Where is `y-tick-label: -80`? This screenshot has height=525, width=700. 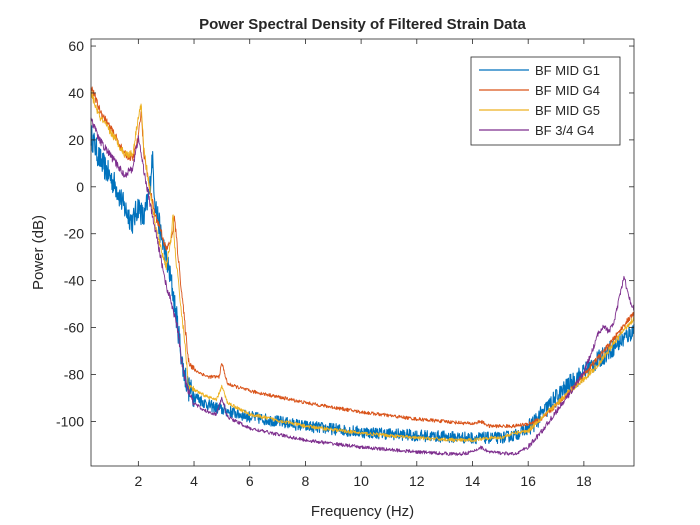 y-tick-label: -80 is located at coordinates (74, 375).